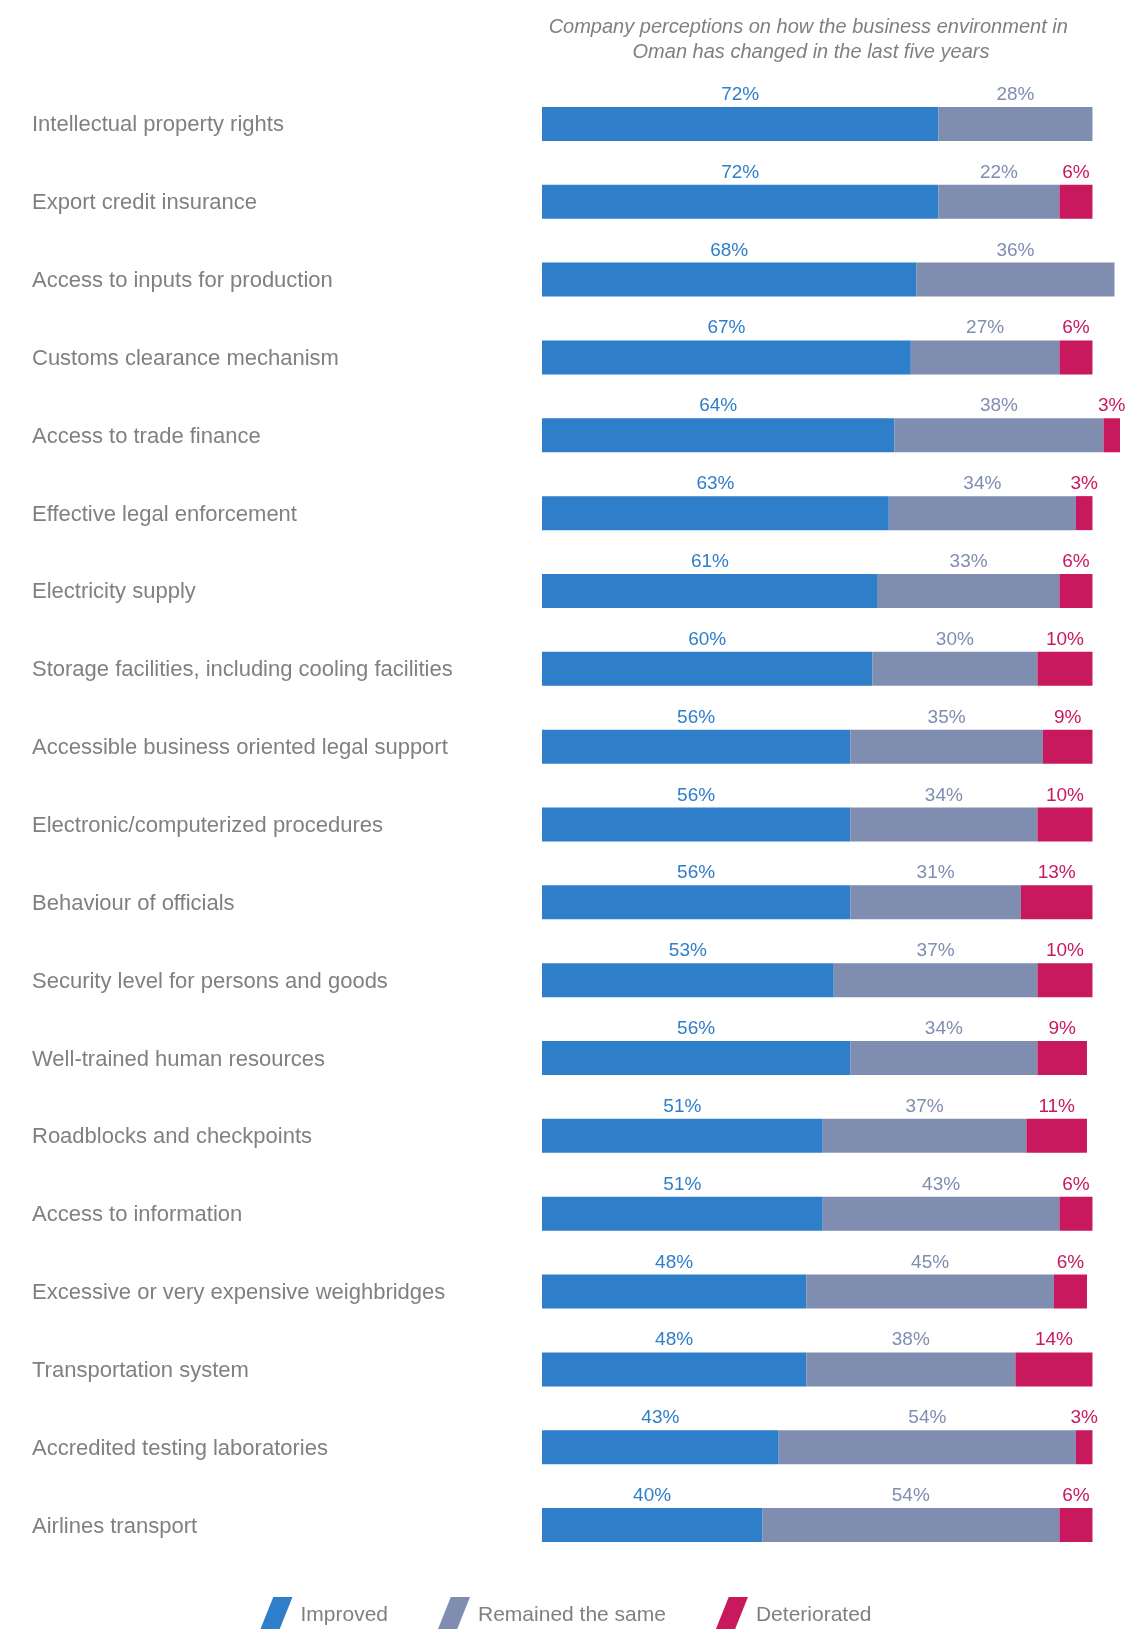 This screenshot has height=1634, width=1132. What do you see at coordinates (943, 794) in the screenshot?
I see `data-label: 34%` at bounding box center [943, 794].